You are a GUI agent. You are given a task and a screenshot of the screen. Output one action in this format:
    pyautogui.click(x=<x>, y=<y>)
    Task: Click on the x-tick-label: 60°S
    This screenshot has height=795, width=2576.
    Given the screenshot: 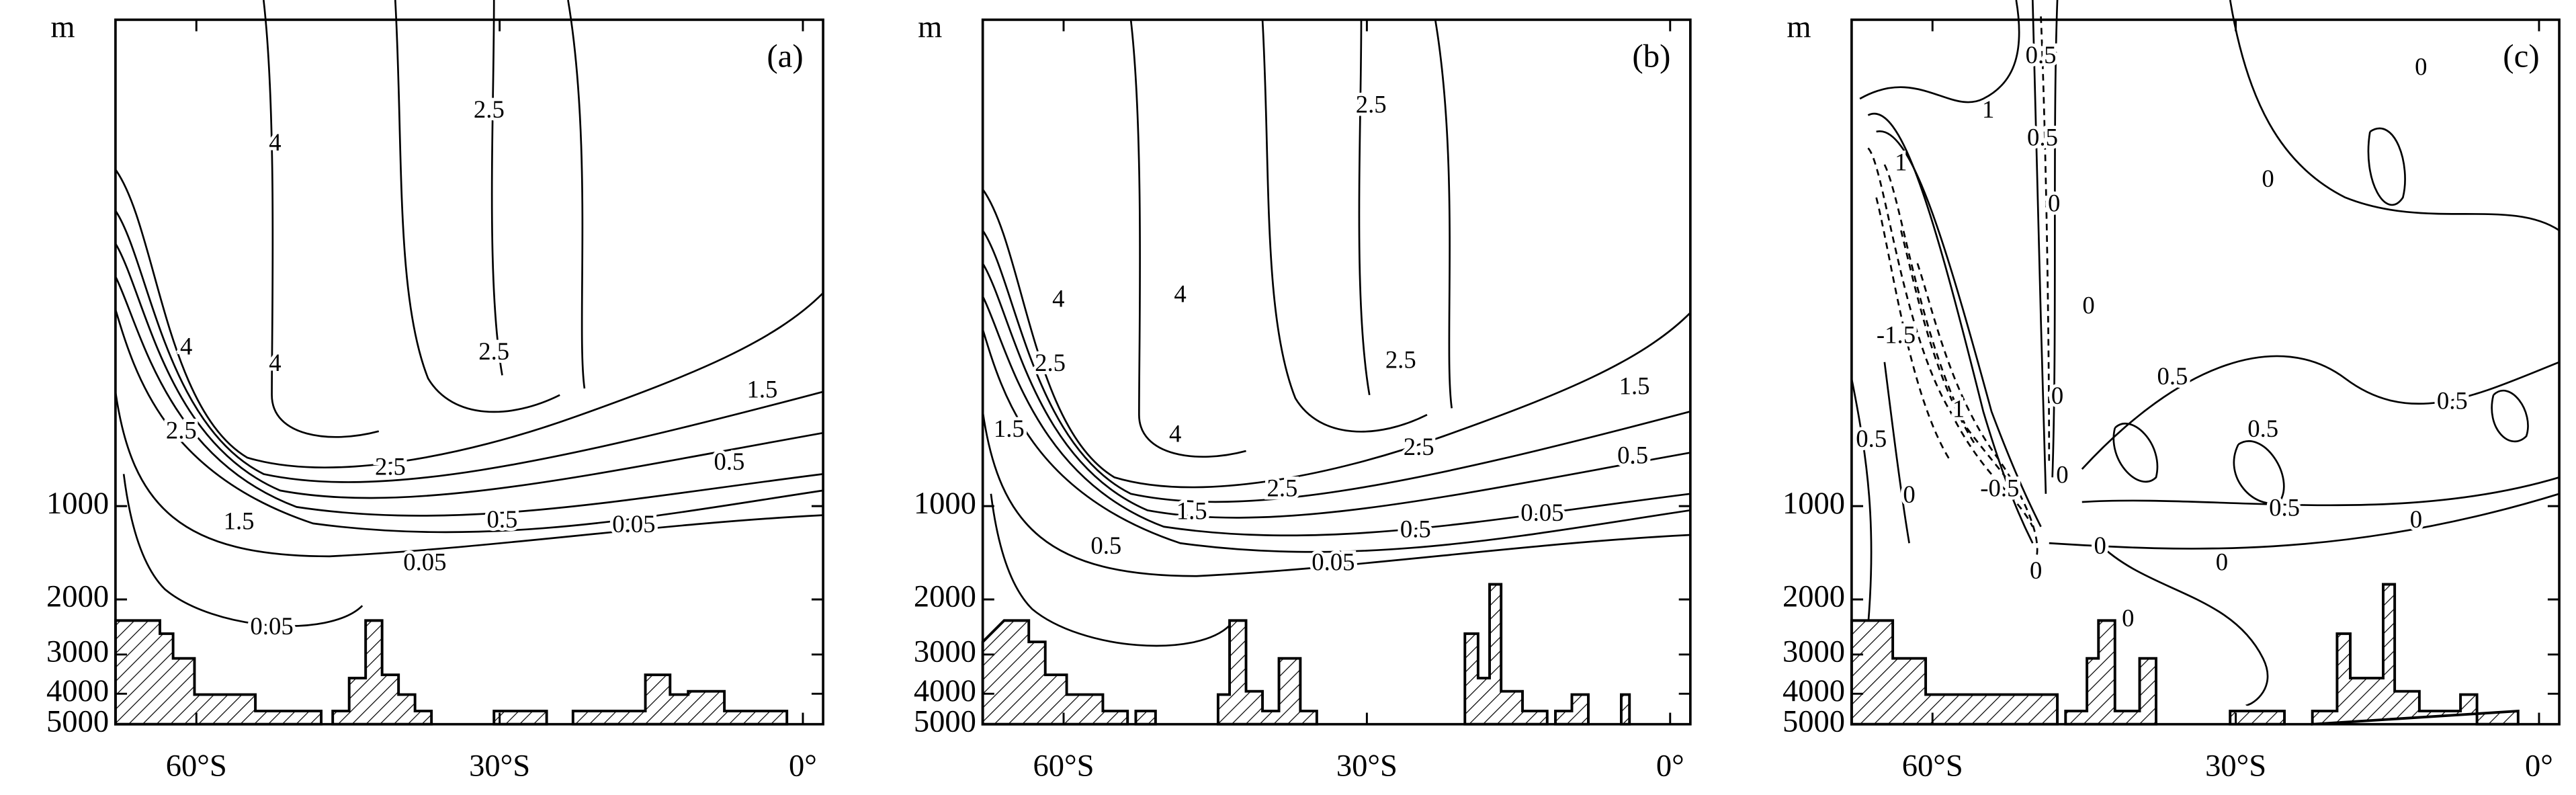 What is the action you would take?
    pyautogui.click(x=196, y=766)
    